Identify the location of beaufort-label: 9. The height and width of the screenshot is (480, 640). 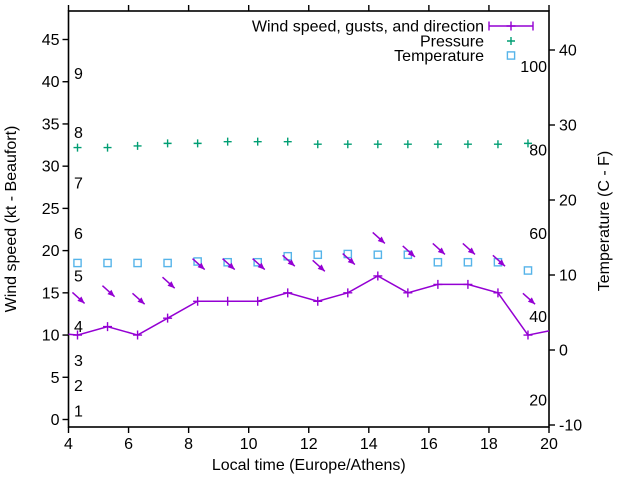
(78, 74).